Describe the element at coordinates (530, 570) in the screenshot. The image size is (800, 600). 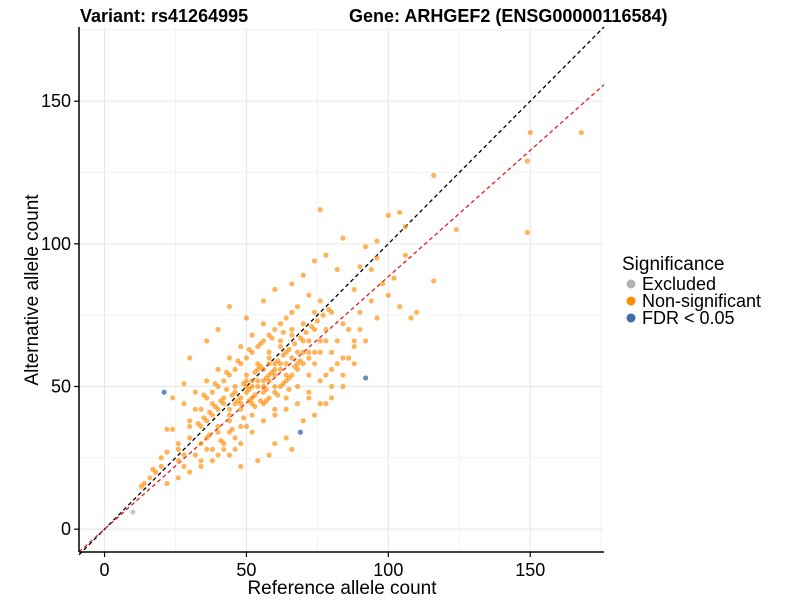
I see `x-tick-label: 150` at that location.